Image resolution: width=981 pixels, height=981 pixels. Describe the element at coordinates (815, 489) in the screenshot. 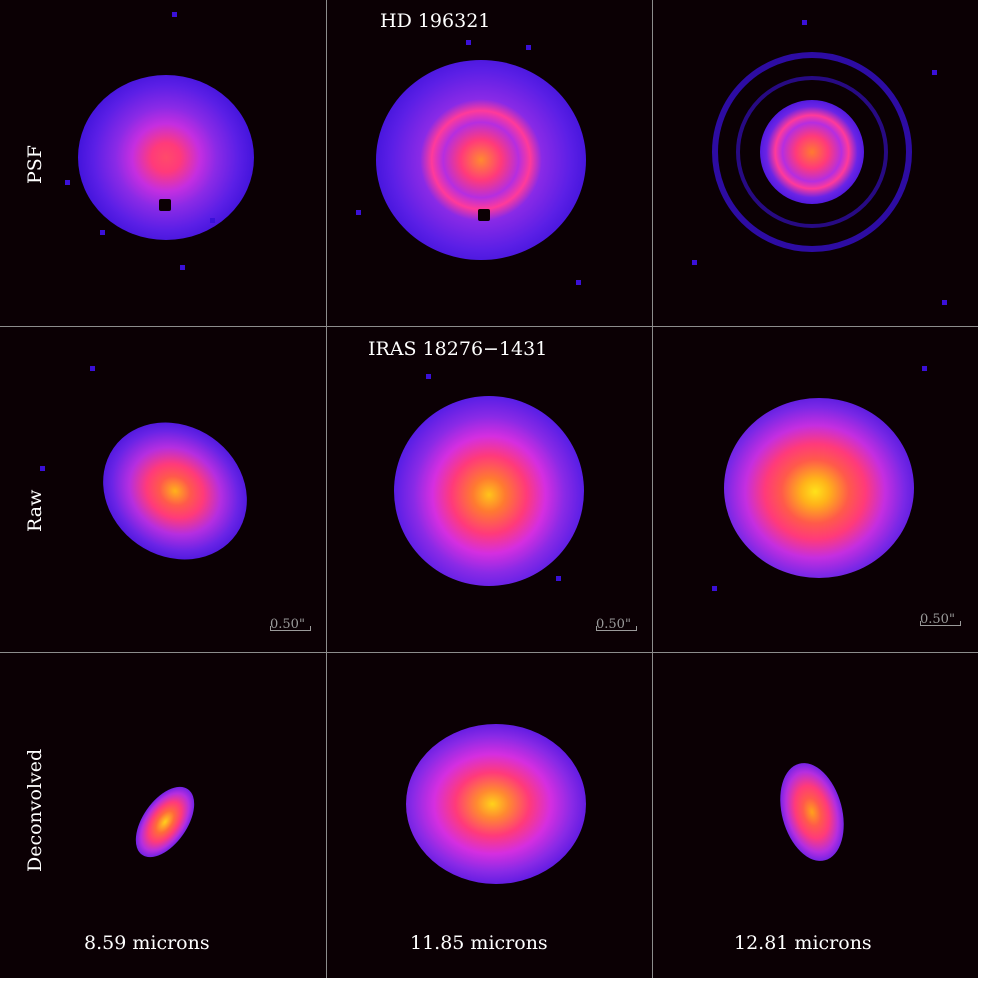

I see `panel-raw-12.81` at that location.